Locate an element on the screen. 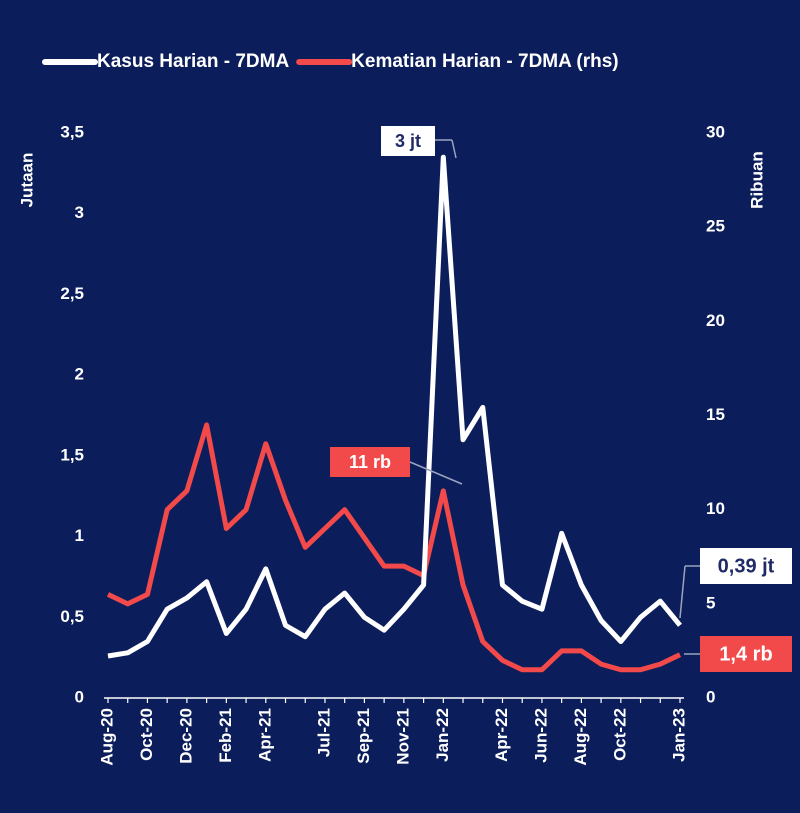 This screenshot has height=813, width=800. y2-tick-label: 5 is located at coordinates (710, 602).